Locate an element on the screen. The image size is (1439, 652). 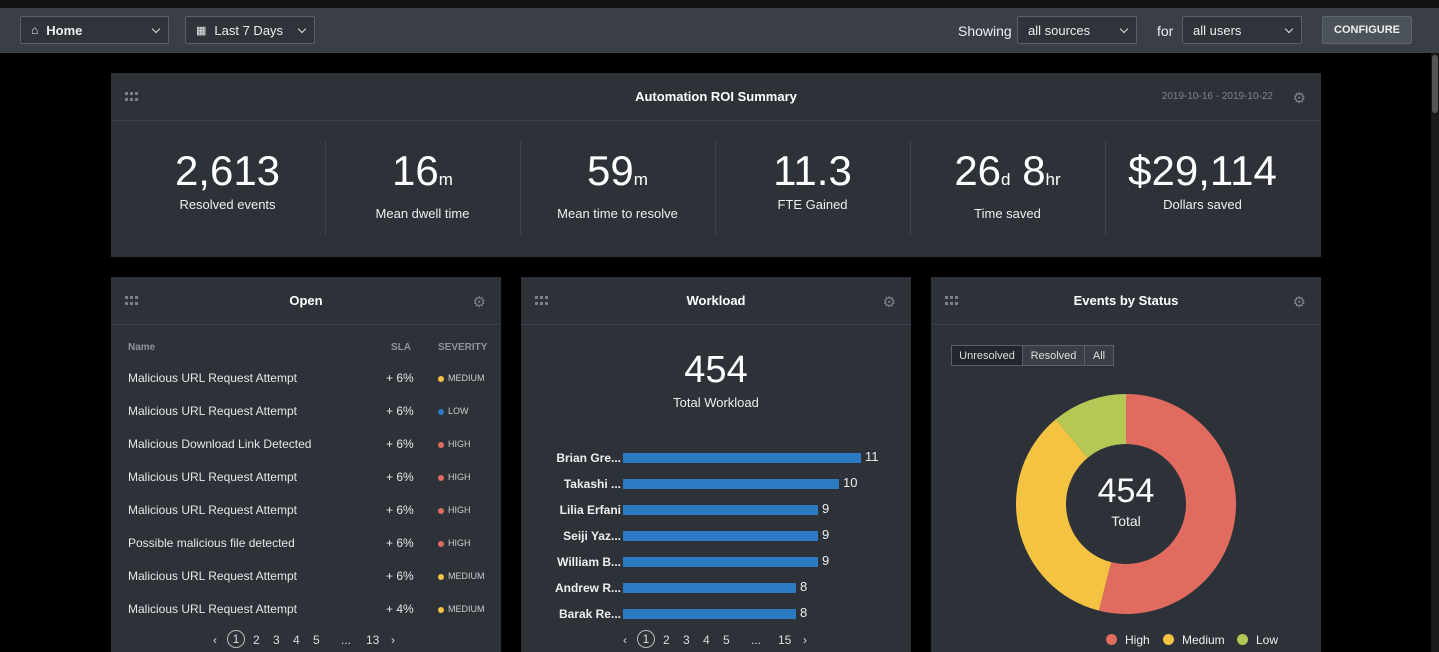
table-row: Malicious URL Request Attempt + 6% LOW is located at coordinates (306, 411).